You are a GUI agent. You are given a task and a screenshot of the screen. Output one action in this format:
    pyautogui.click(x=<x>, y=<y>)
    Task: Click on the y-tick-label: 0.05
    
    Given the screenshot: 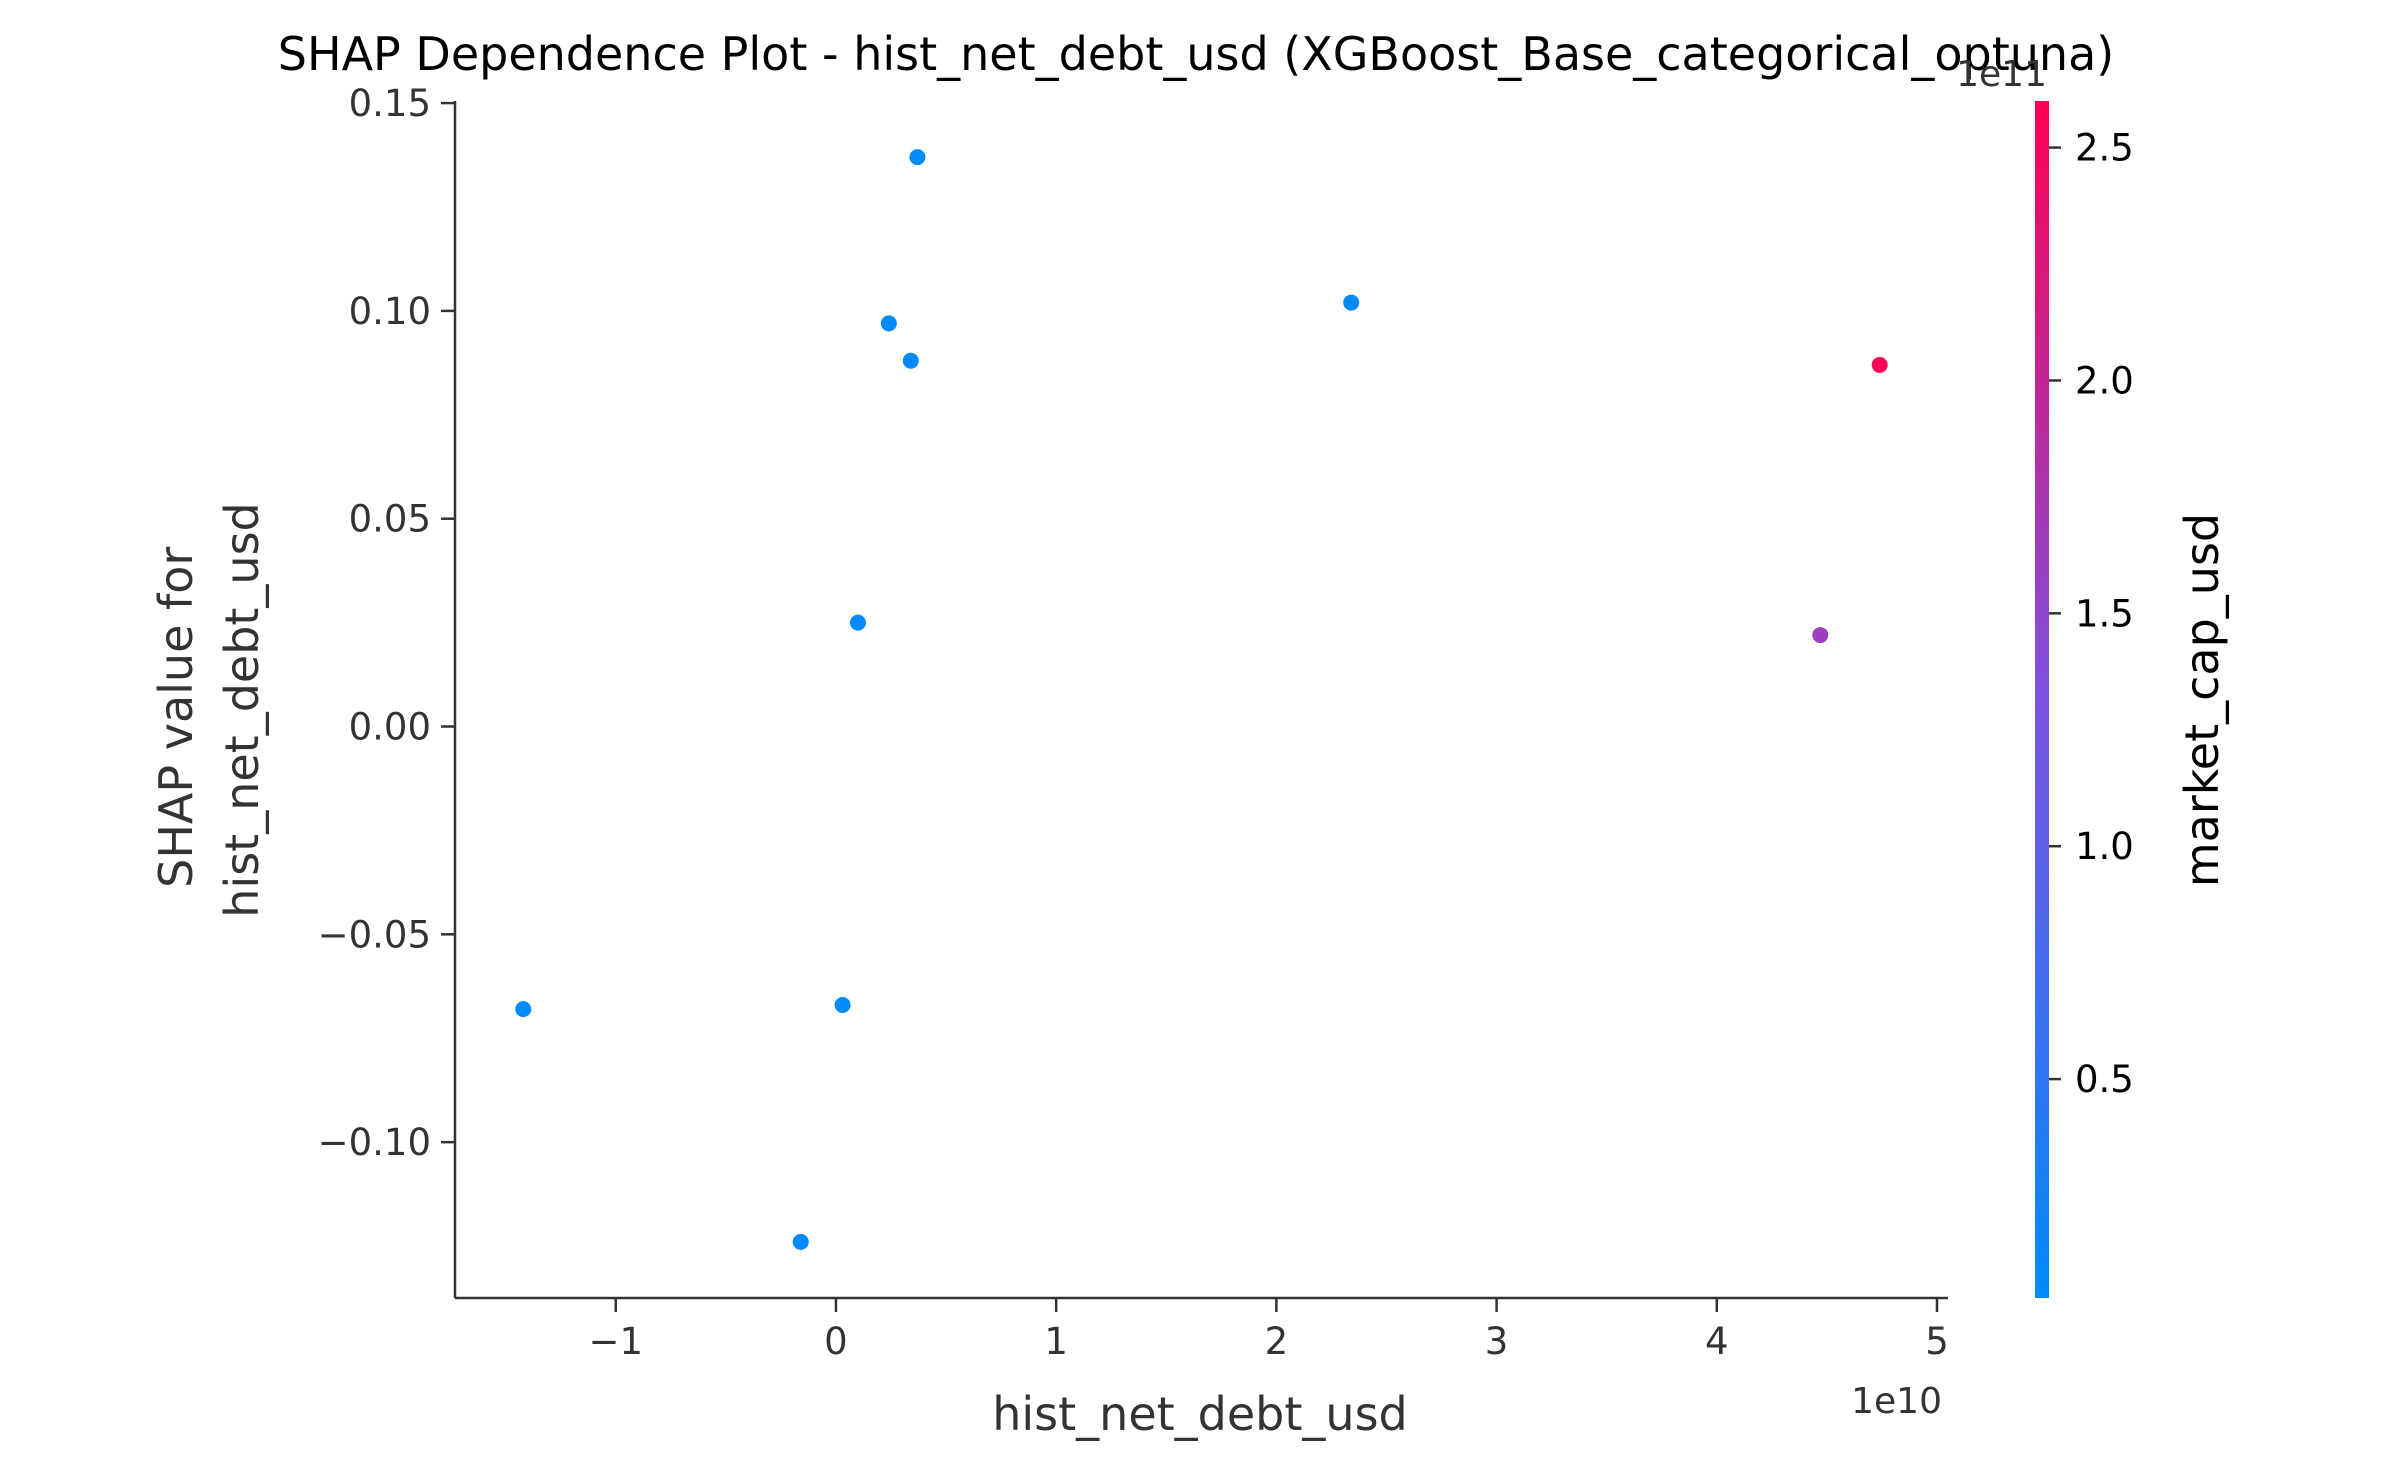 What is the action you would take?
    pyautogui.click(x=390, y=519)
    